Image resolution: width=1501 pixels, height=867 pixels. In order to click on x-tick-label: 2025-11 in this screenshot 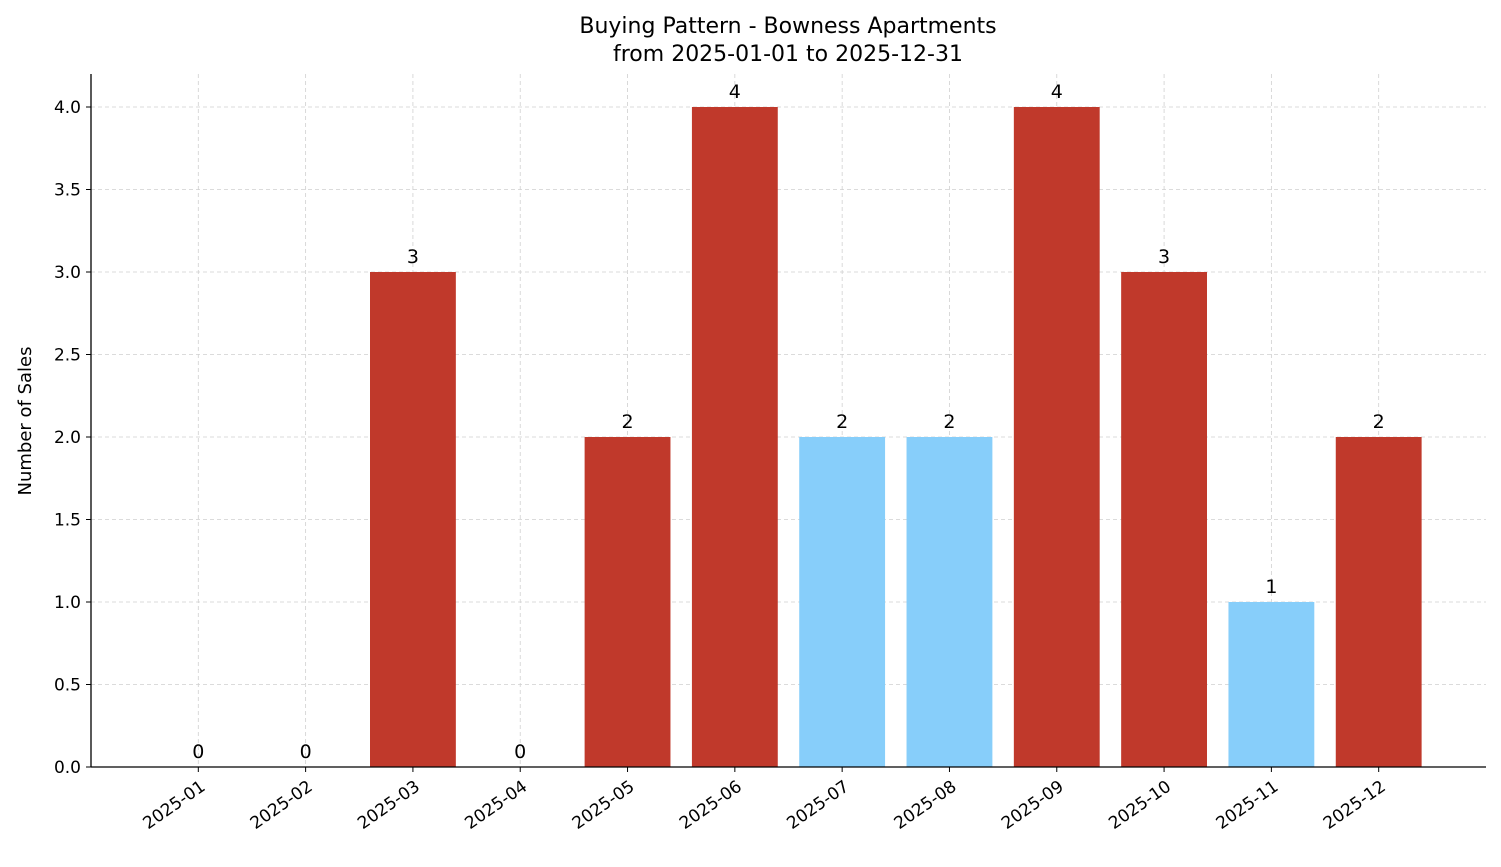, I will do `click(1248, 805)`.